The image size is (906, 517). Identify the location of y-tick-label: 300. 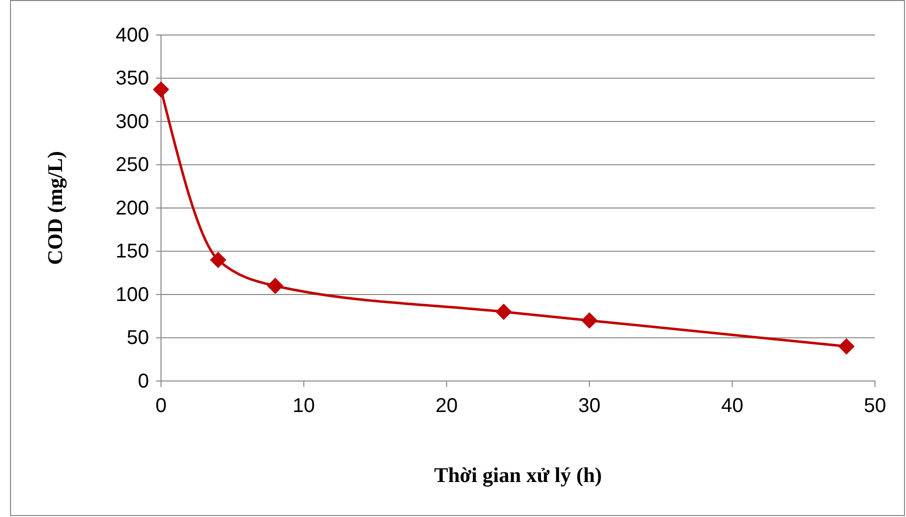
(132, 121).